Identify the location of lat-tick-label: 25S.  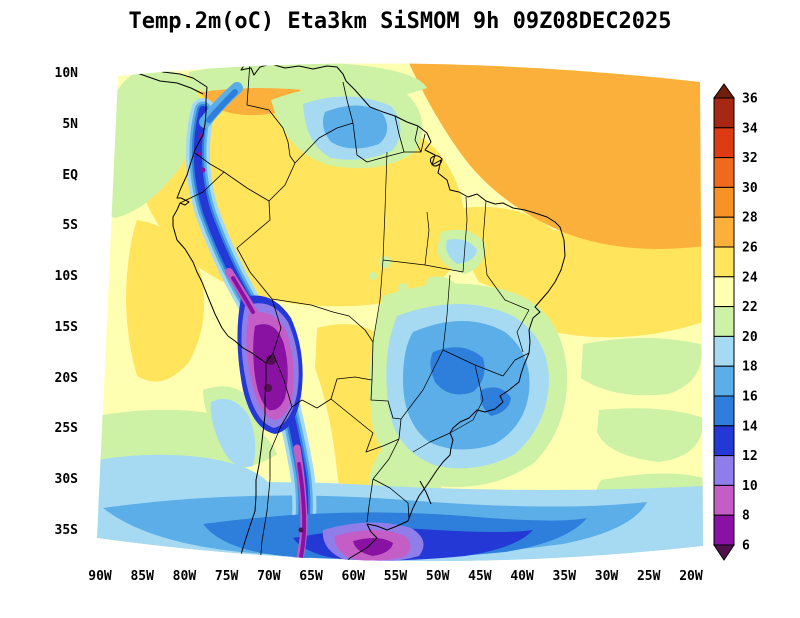
(66, 429).